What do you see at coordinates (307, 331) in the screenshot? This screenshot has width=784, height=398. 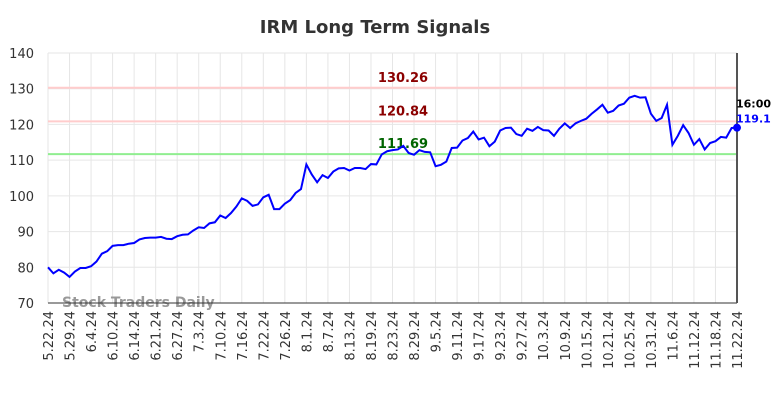 I see `x-tick-label: 8.1.24` at bounding box center [307, 331].